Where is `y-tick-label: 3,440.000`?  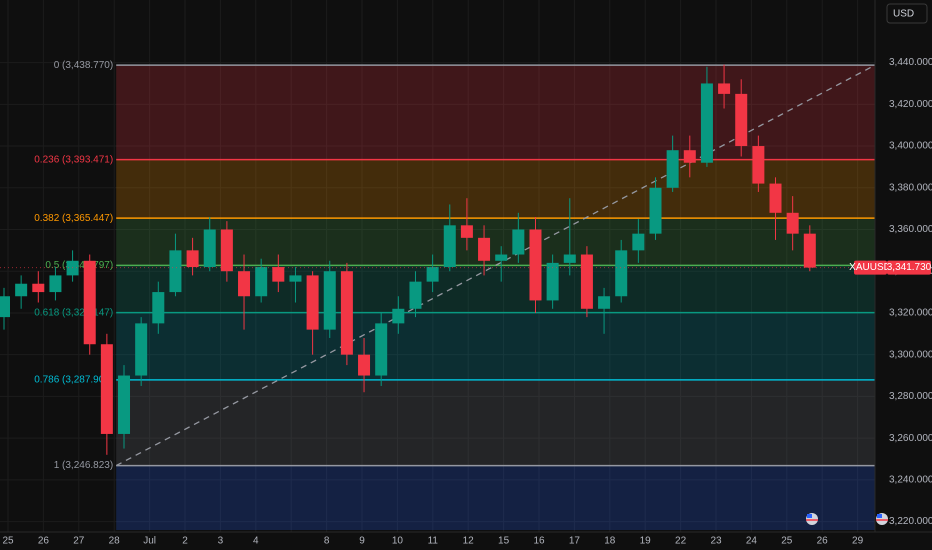
y-tick-label: 3,440.000 is located at coordinates (910, 62).